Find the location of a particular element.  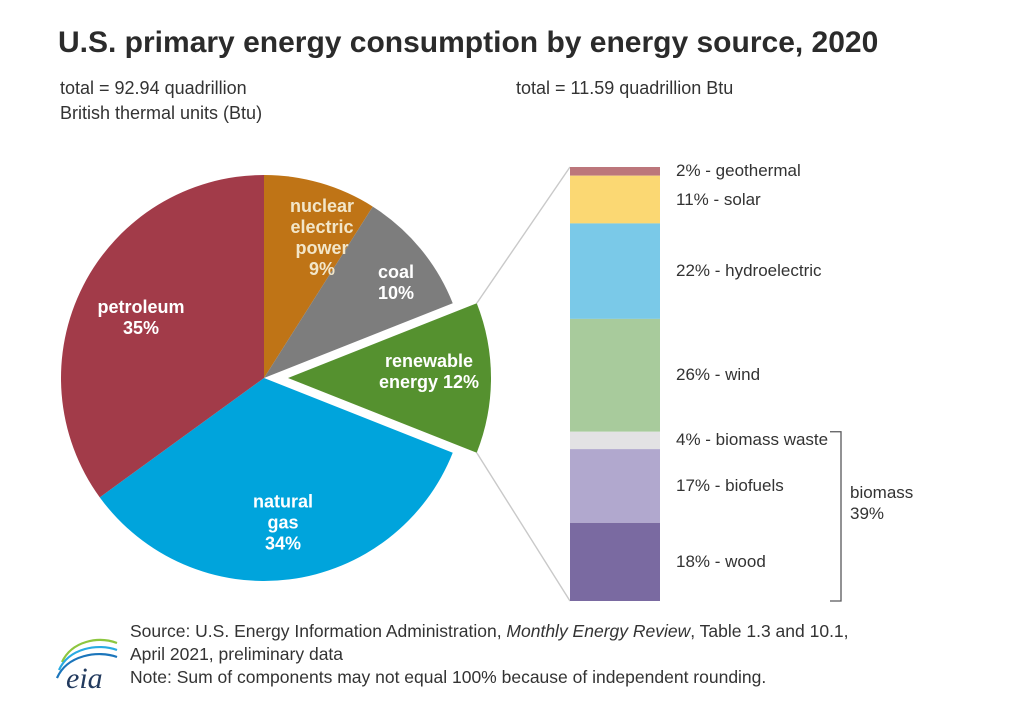

bar-segment-biofuels is located at coordinates (615, 486).